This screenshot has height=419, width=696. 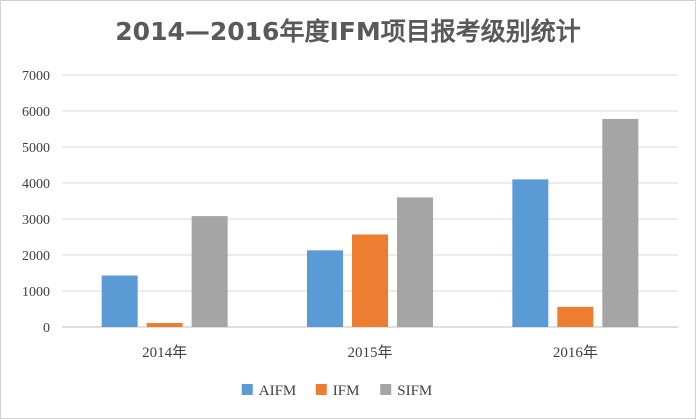 I want to click on legend-swatch-aifm, so click(x=247, y=389).